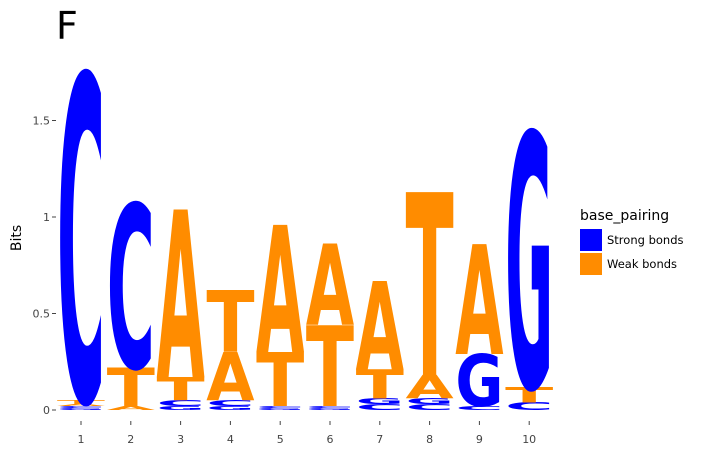 The width and height of the screenshot is (714, 457). Describe the element at coordinates (230, 439) in the screenshot. I see `x-tick-label: 4` at that location.